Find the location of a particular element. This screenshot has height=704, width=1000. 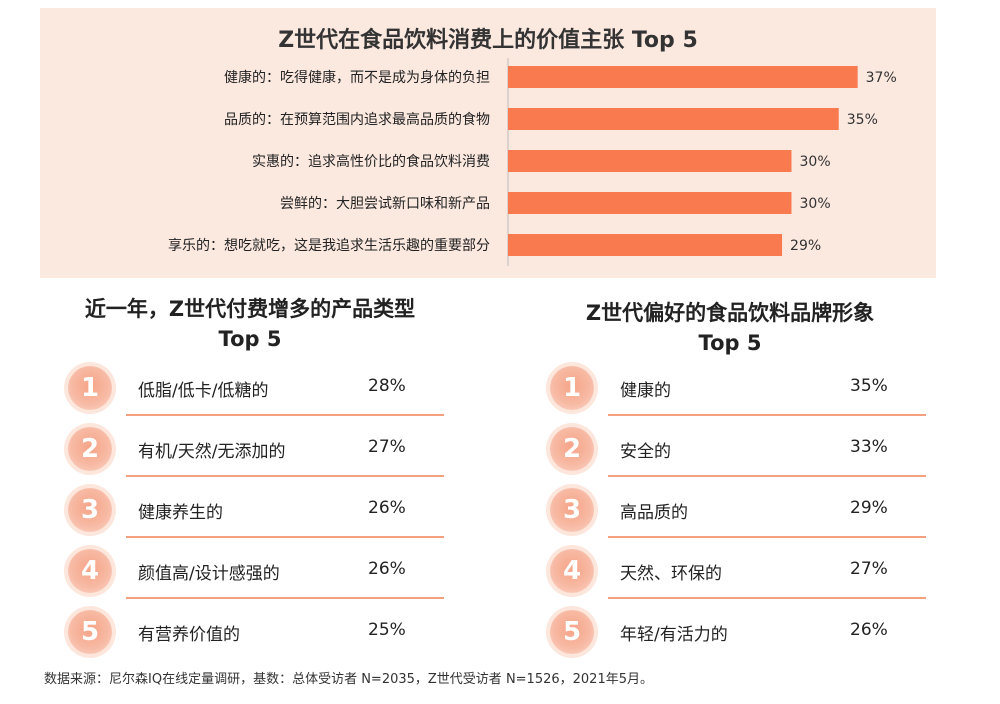

left-title-line1: 近一年，Z世代付费增多的产品类型 is located at coordinates (250, 309).